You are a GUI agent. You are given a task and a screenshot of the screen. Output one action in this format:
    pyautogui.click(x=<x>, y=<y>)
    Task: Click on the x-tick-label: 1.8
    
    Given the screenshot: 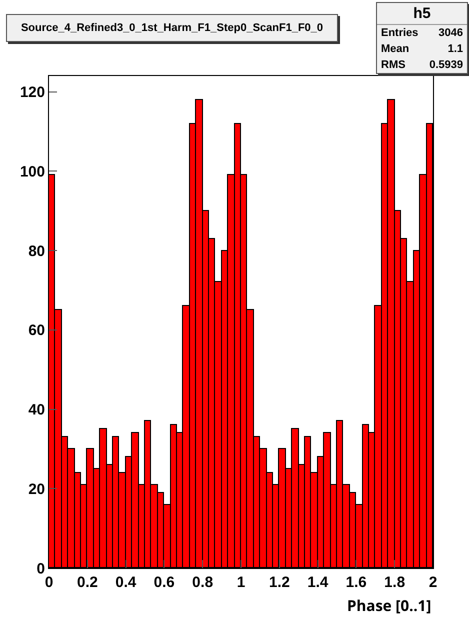 What is the action you would take?
    pyautogui.click(x=395, y=582)
    